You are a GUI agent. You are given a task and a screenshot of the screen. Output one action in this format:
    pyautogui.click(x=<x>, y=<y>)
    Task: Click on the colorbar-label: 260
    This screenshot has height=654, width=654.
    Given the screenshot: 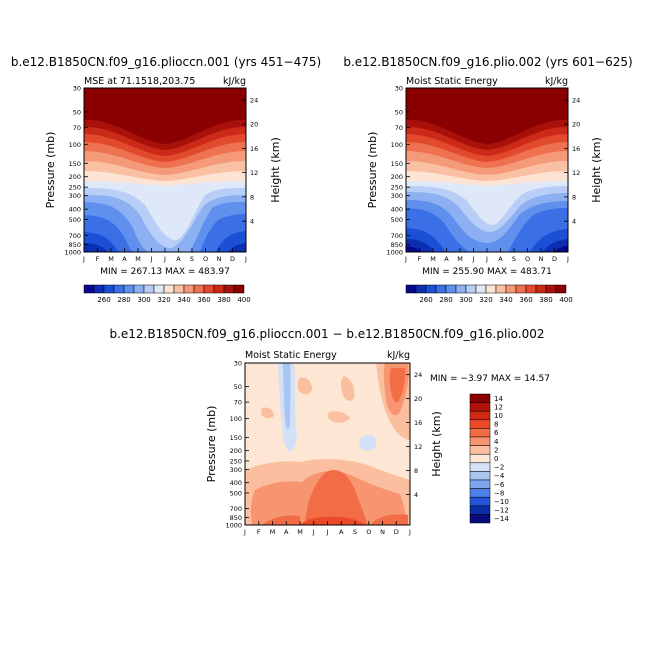 What is the action you would take?
    pyautogui.click(x=425, y=300)
    